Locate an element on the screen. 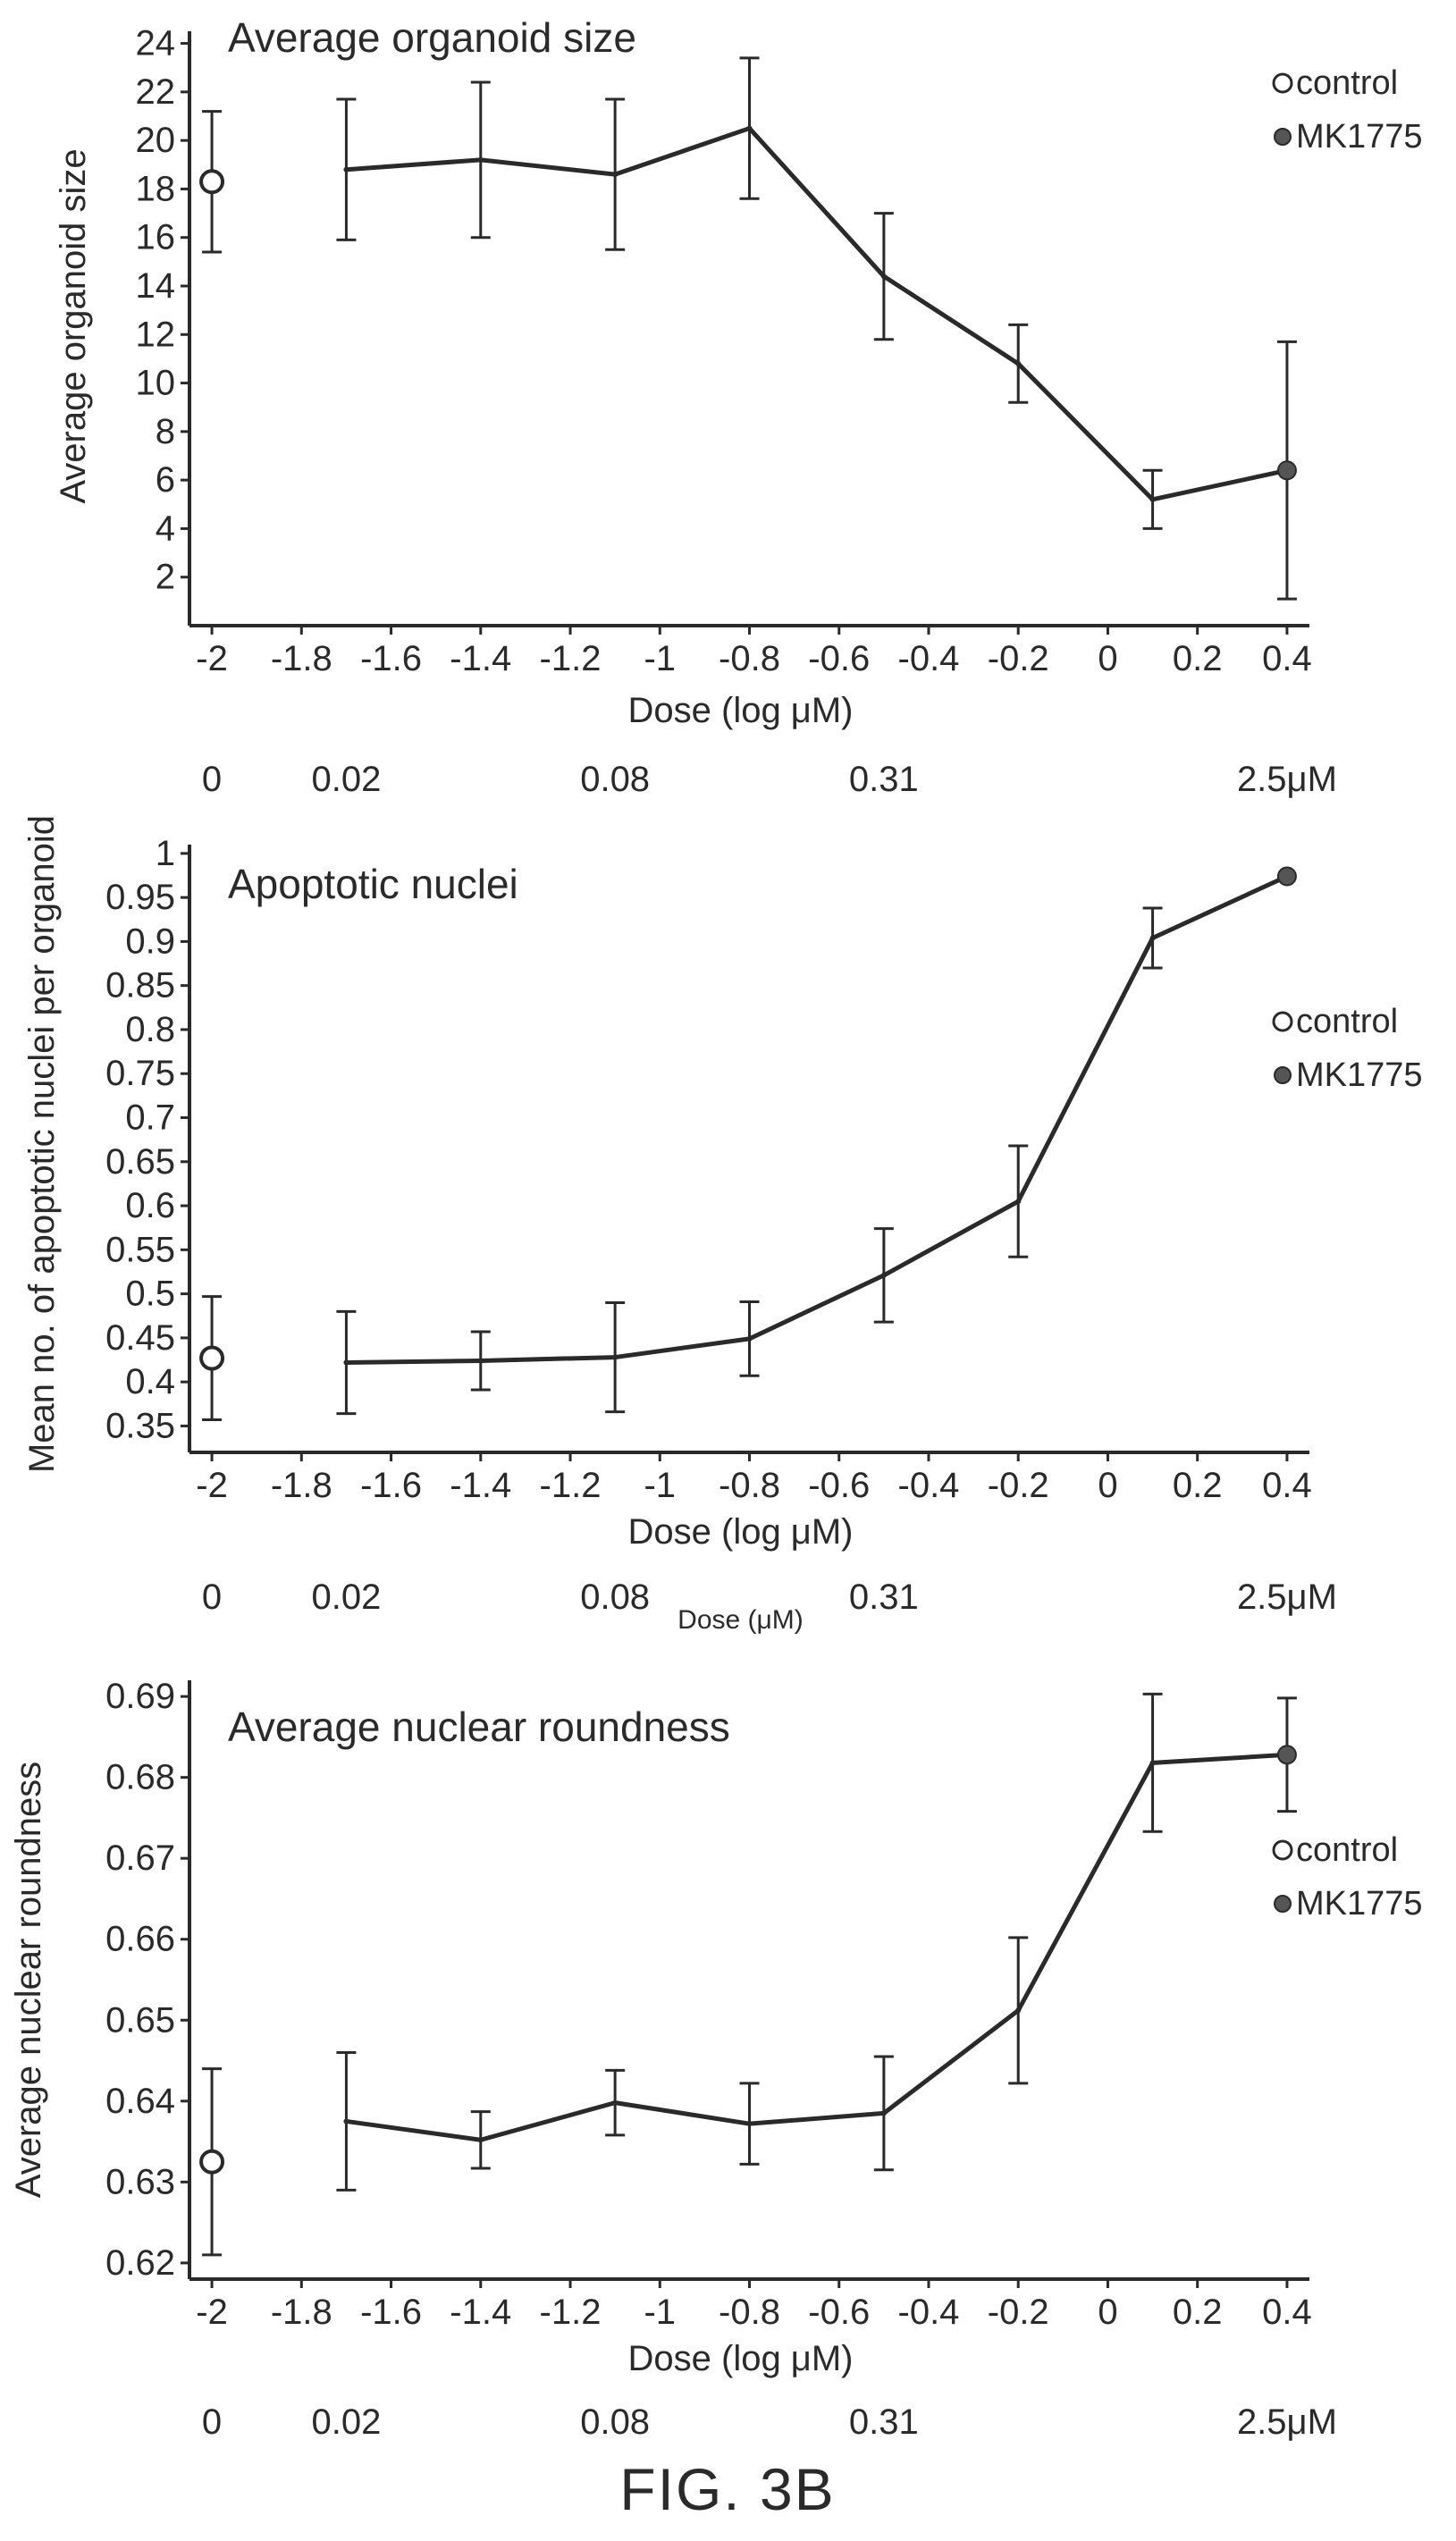  y-tick-label: 12 is located at coordinates (156, 334).